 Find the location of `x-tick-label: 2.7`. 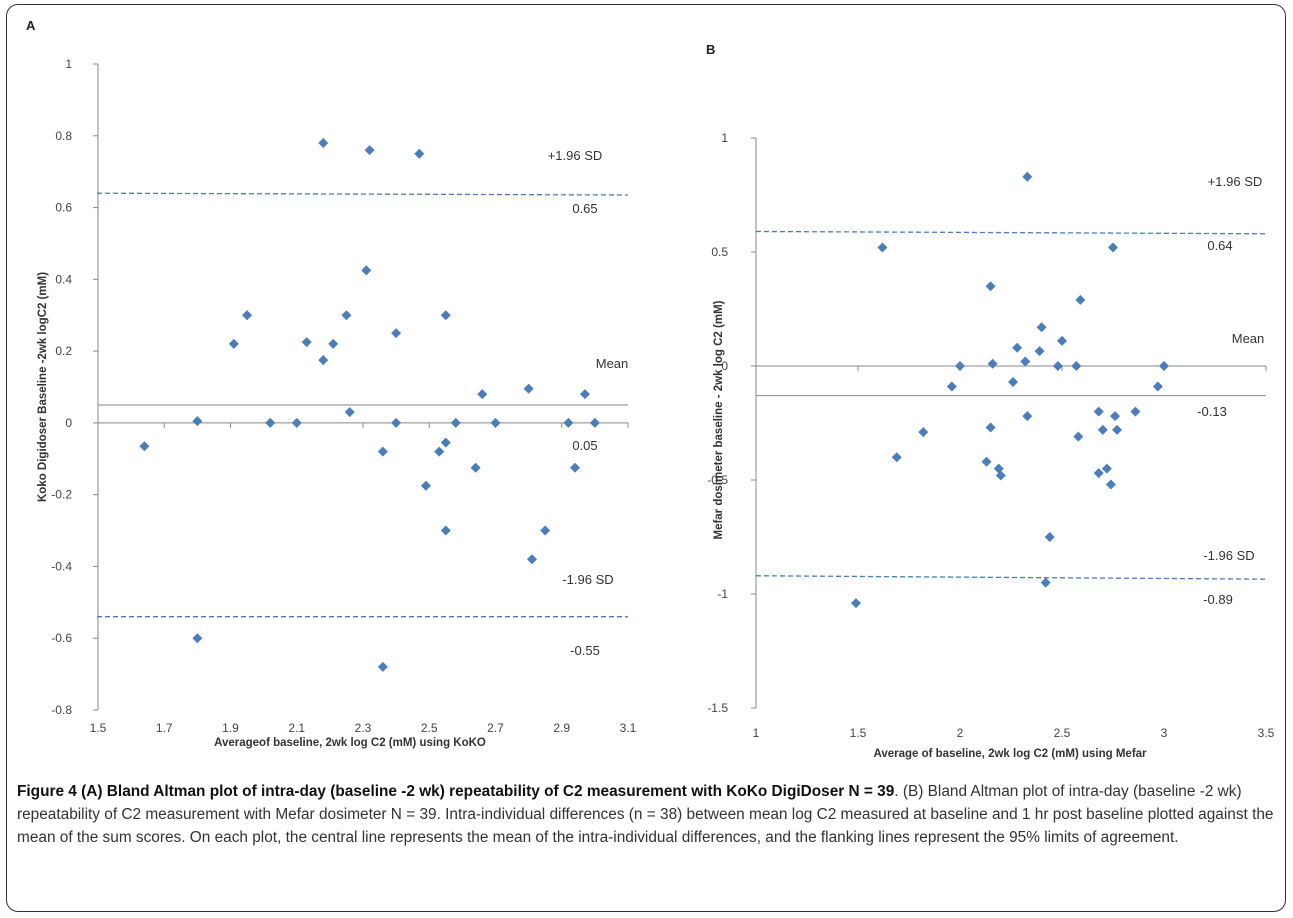

x-tick-label: 2.7 is located at coordinates (495, 728).